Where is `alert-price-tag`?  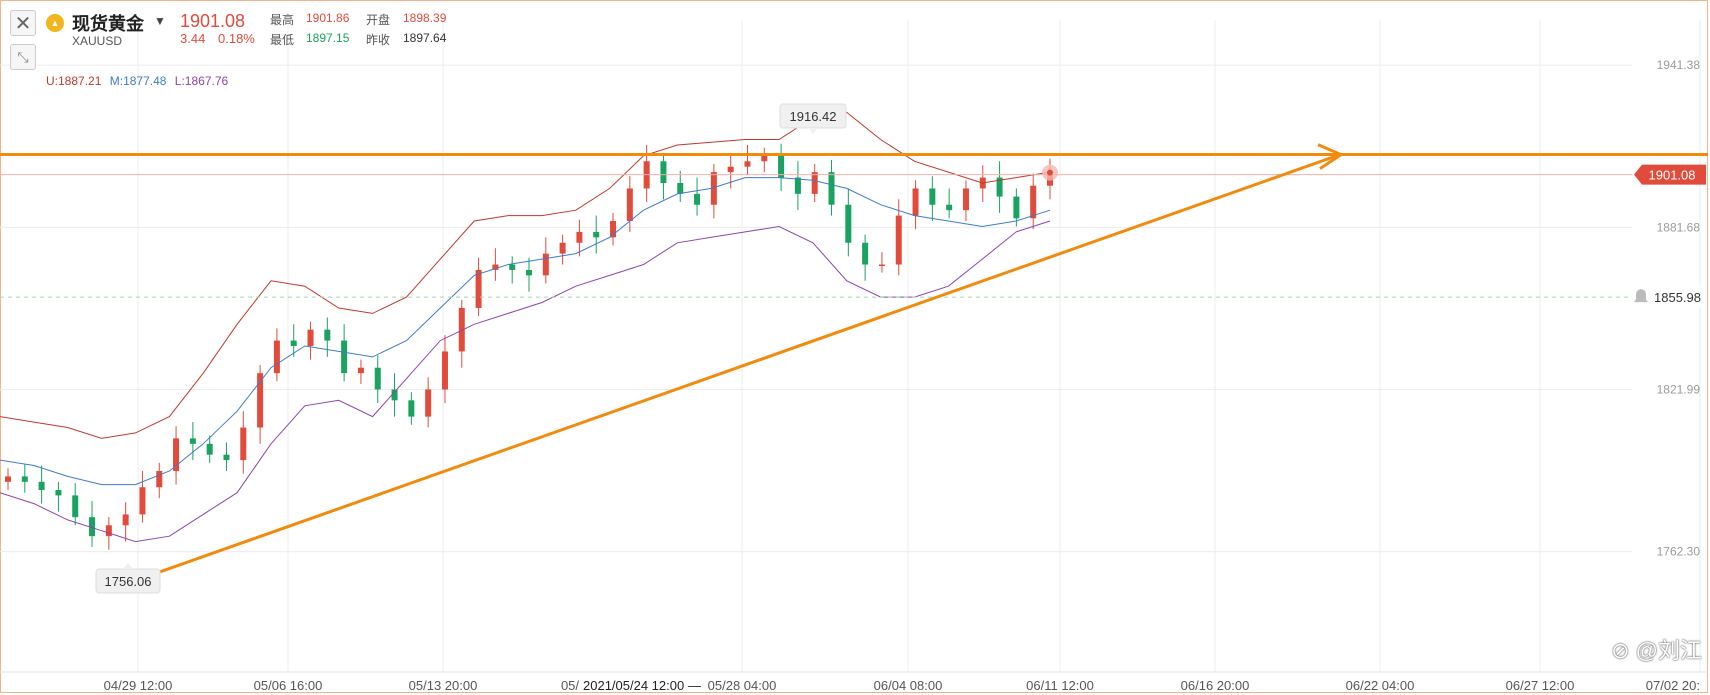 alert-price-tag is located at coordinates (1678, 297).